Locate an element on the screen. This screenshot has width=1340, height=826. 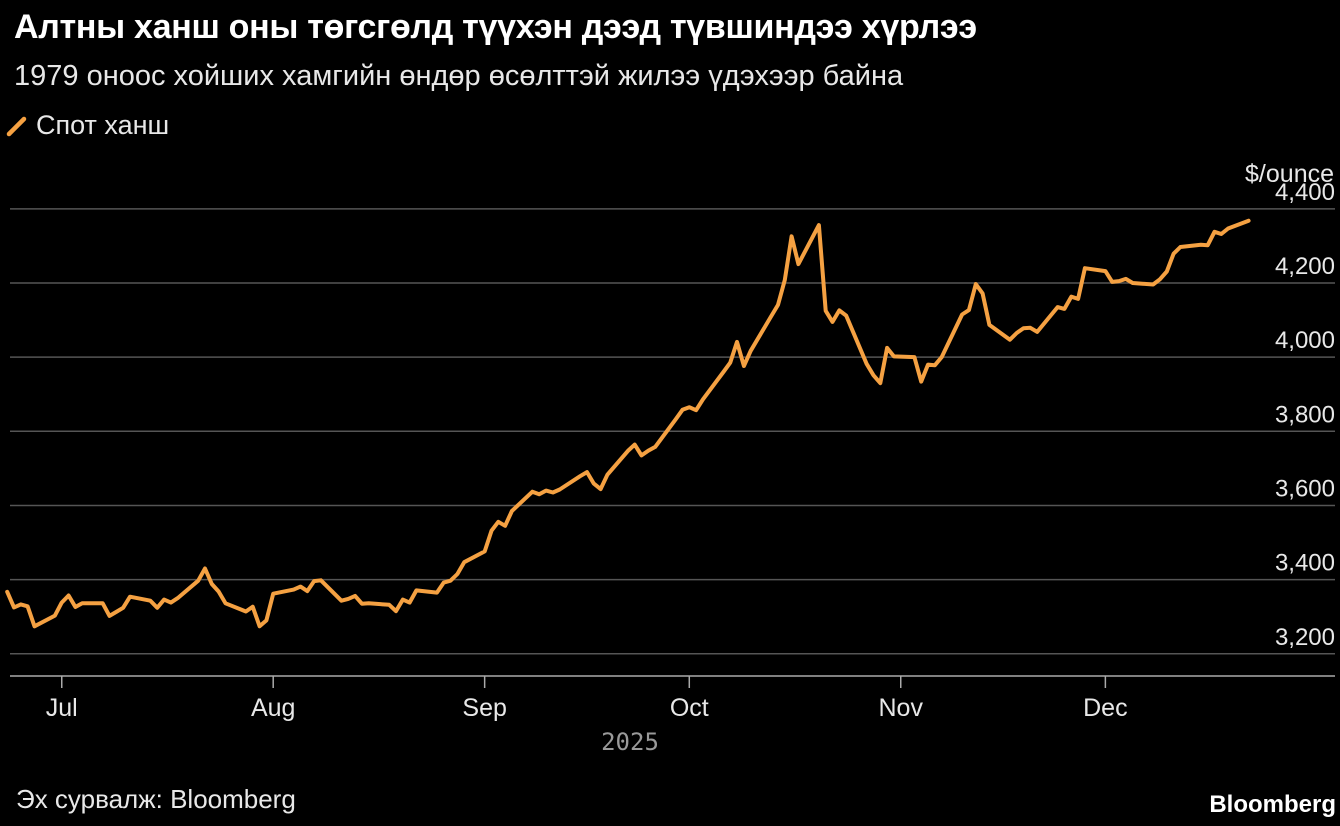
y-tick-label: 4,200 is located at coordinates (1305, 266).